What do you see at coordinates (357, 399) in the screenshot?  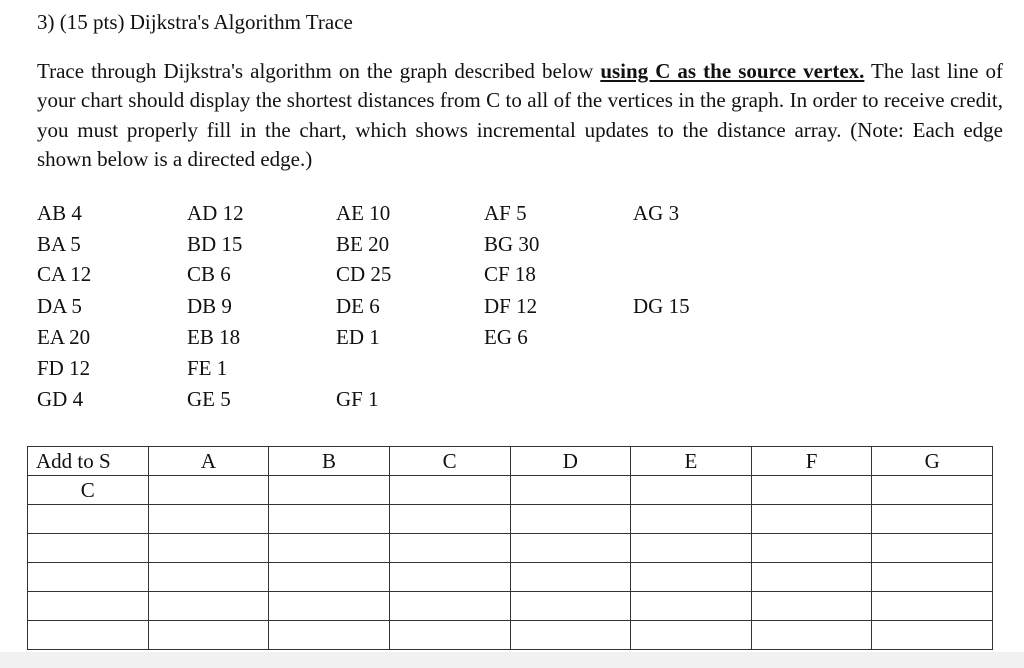 I see `edge-weight: GF 1` at bounding box center [357, 399].